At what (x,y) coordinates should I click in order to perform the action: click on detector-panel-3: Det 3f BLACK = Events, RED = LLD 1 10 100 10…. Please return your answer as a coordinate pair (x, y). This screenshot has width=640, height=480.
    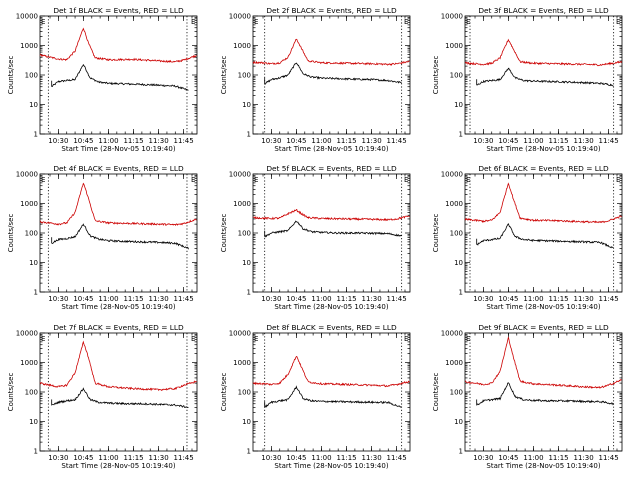
    Looking at the image, I should click on (527, 79).